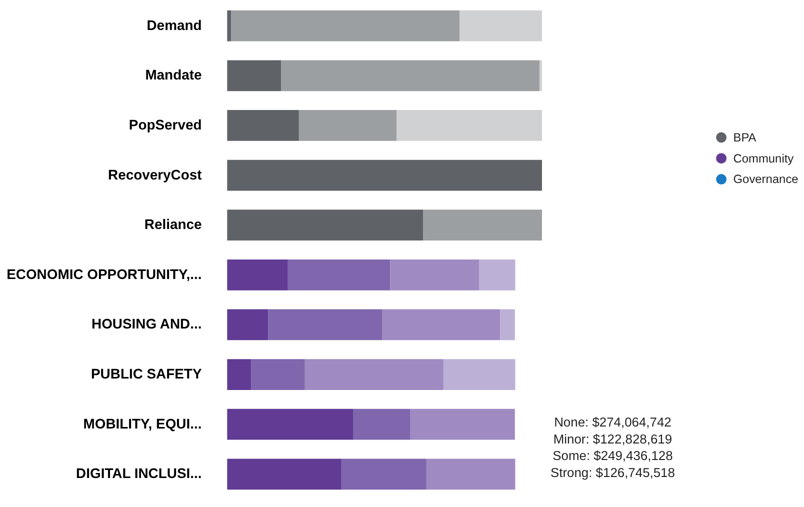  Describe the element at coordinates (173, 74) in the screenshot. I see `y-tick-label: Mandate` at that location.